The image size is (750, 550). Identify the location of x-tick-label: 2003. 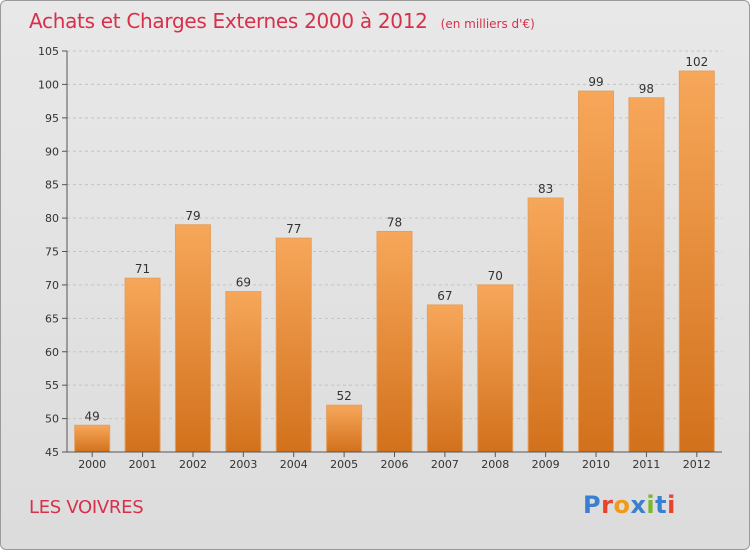
(243, 464).